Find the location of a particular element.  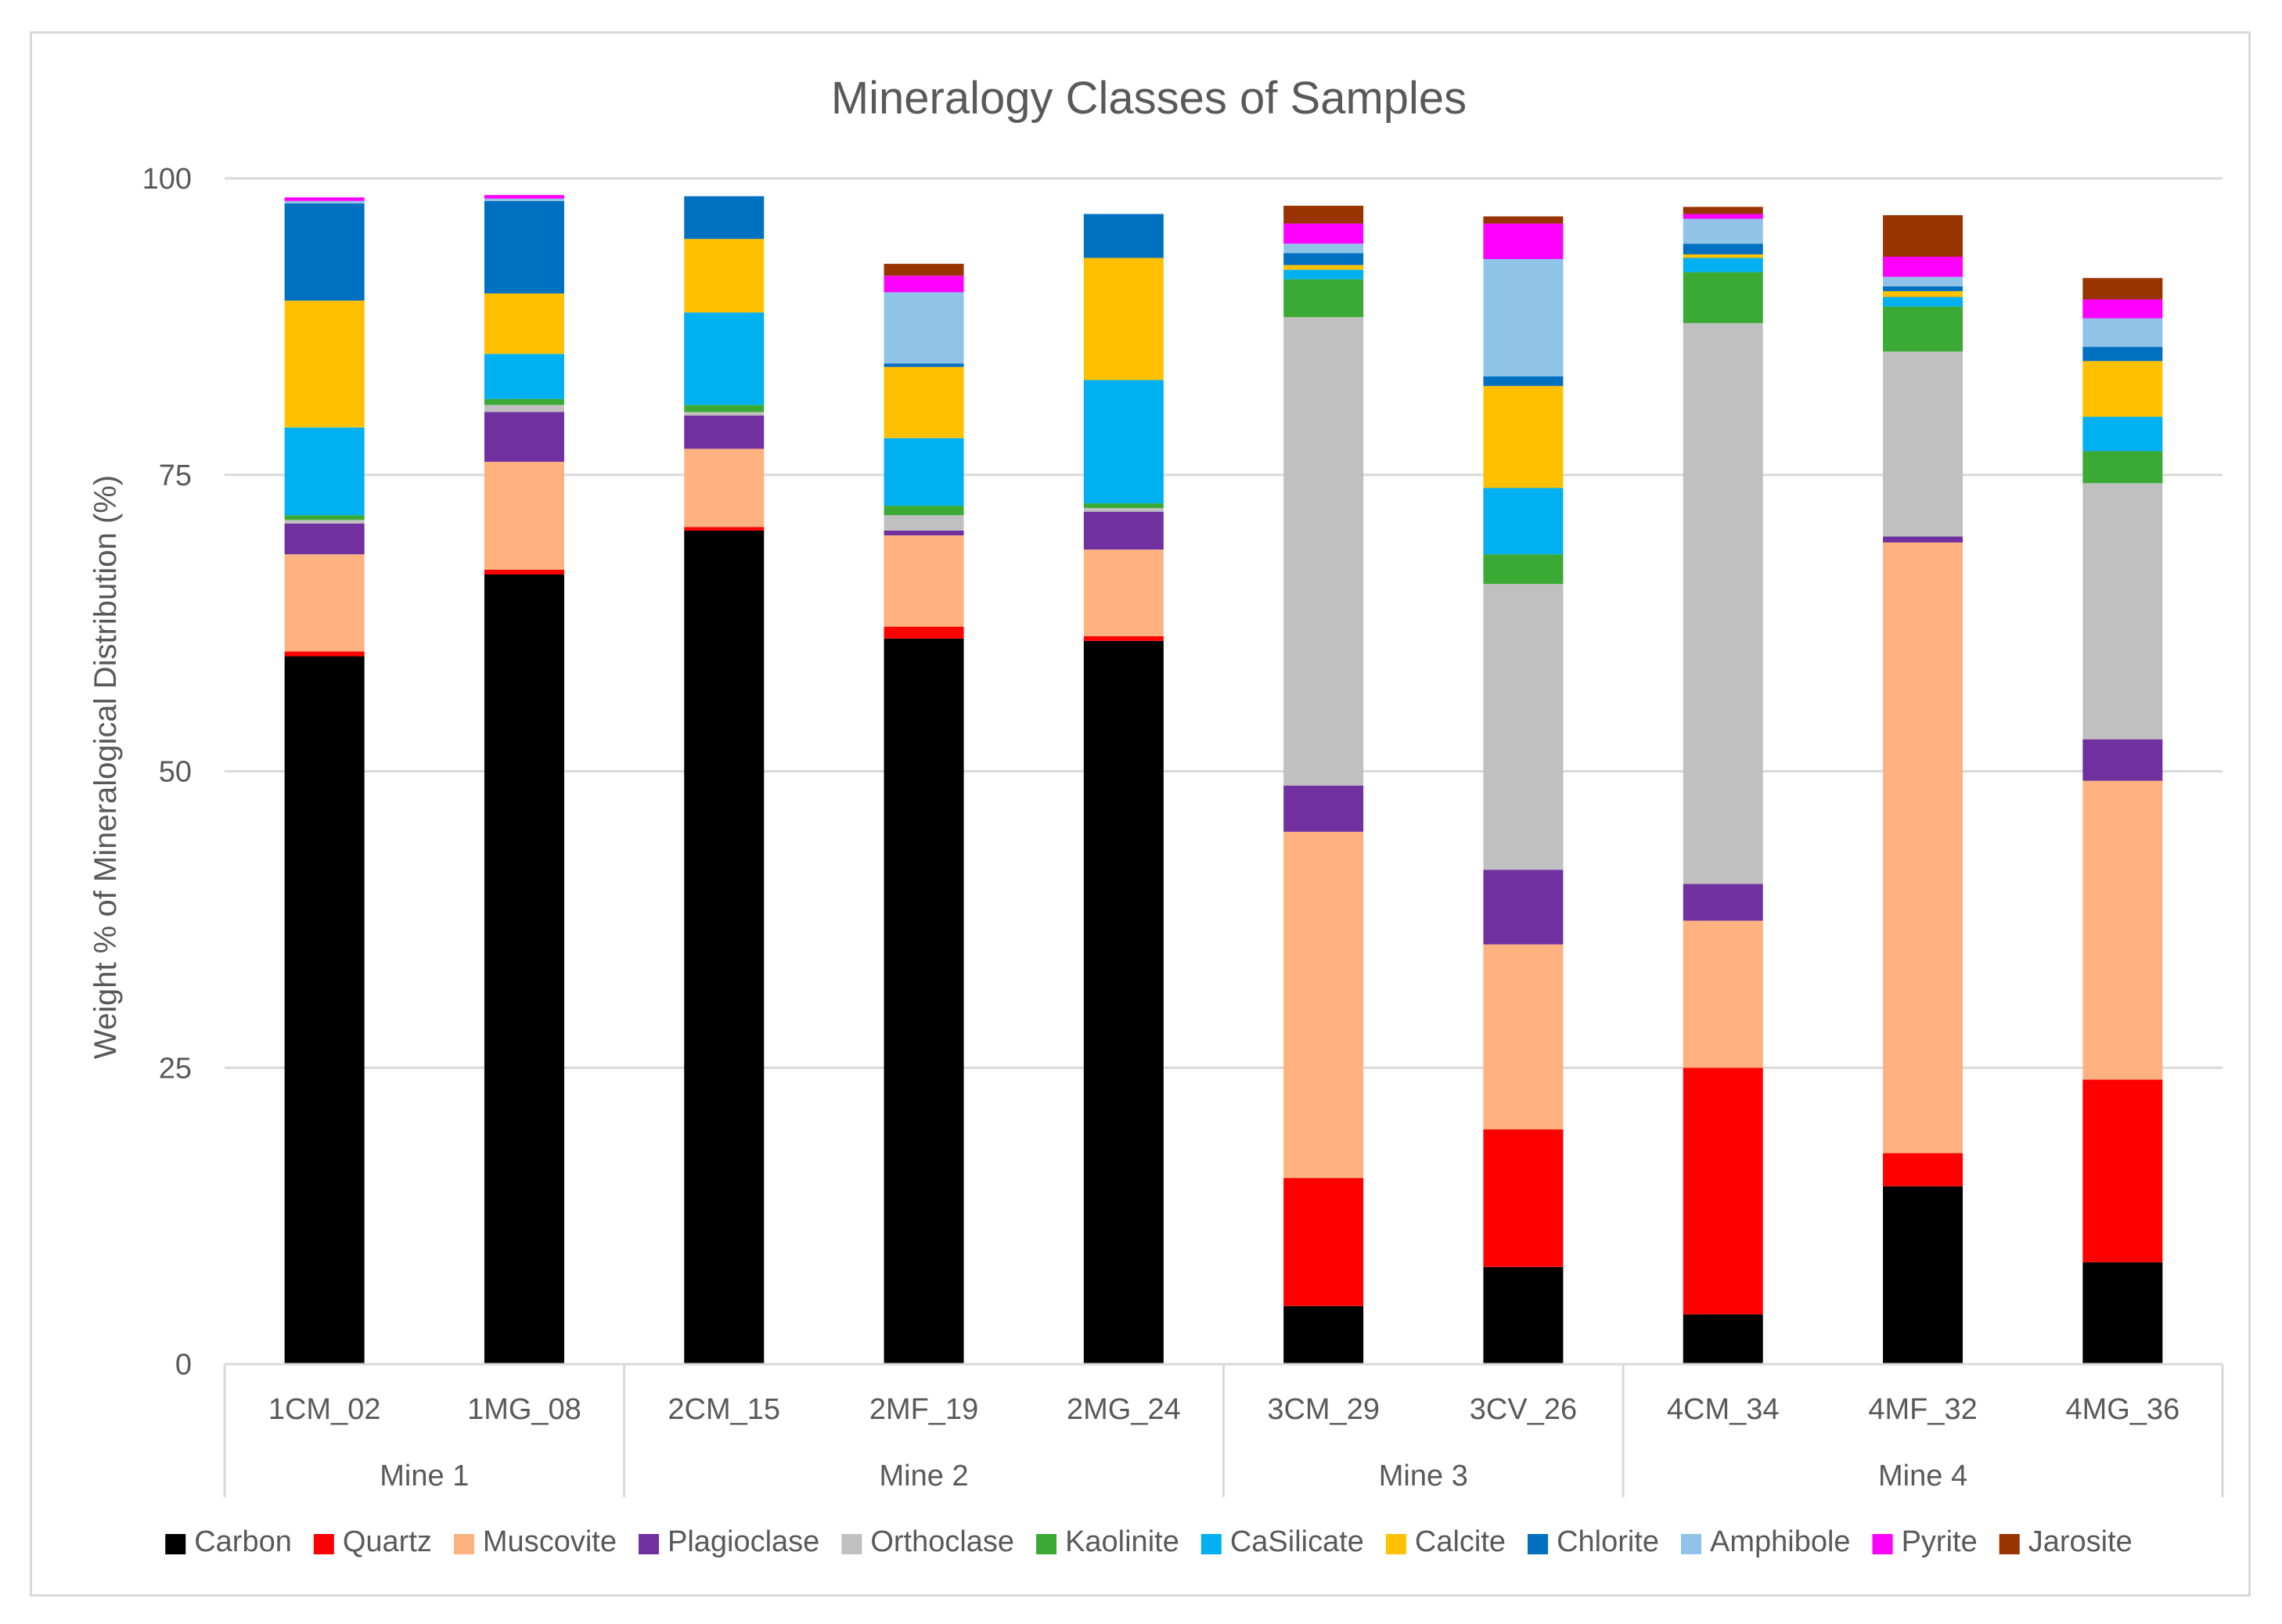

x-tick-label: 4MG_36 is located at coordinates (2122, 1409).